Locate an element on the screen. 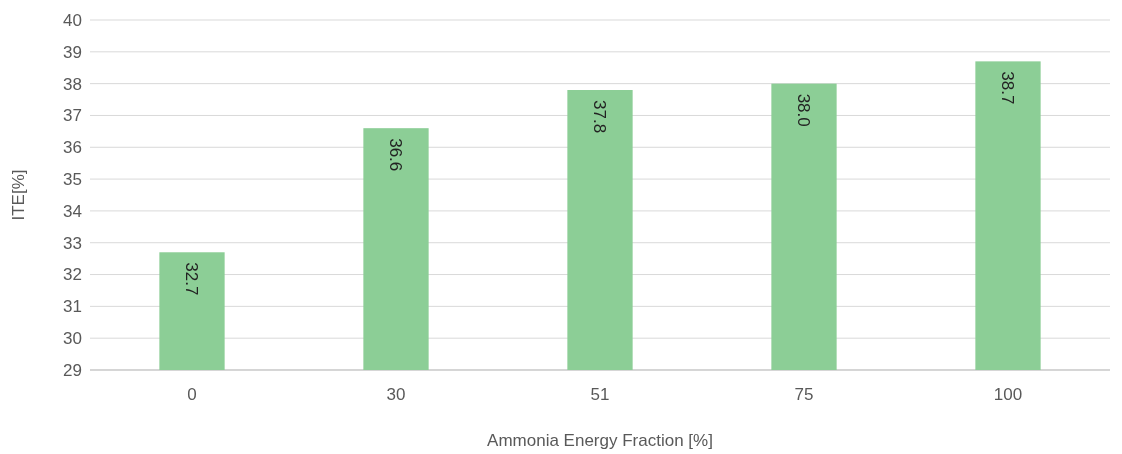 This screenshot has height=454, width=1122. y-tick-label: 33 is located at coordinates (72, 243).